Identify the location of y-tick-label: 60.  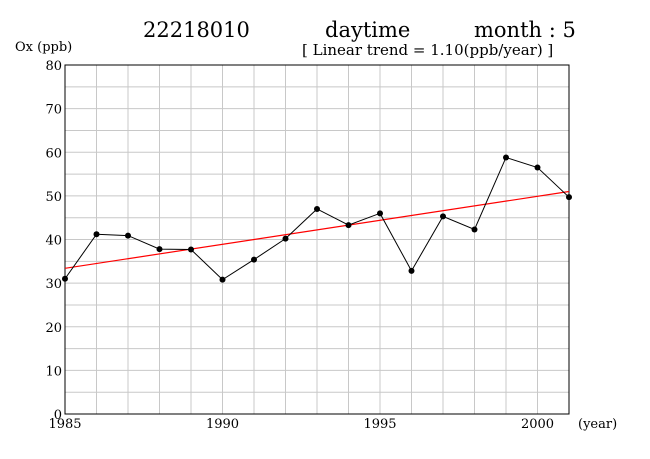
(53, 153).